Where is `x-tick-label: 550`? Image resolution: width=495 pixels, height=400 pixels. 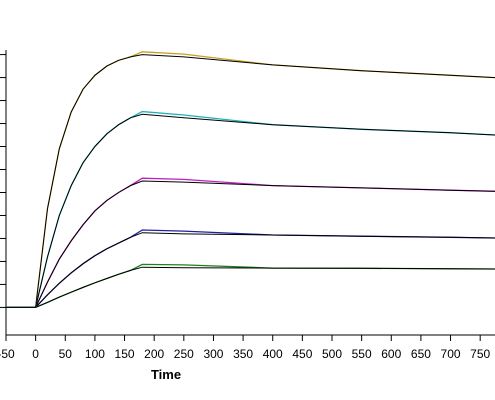
x-tick-label: 550 is located at coordinates (362, 354).